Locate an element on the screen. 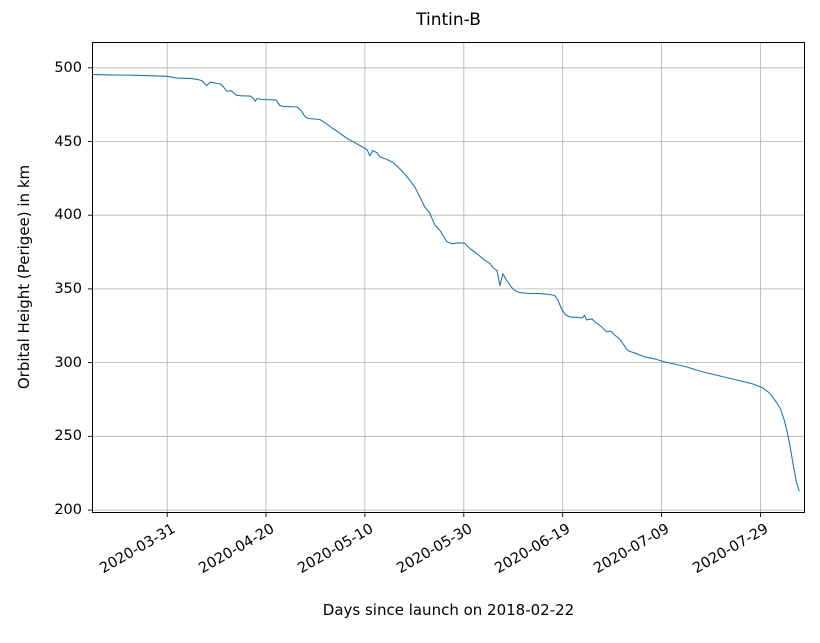 Image resolution: width=820 pixels, height=643 pixels. y-axis-label: Orbital Height (Perigee) in km is located at coordinates (24, 277).